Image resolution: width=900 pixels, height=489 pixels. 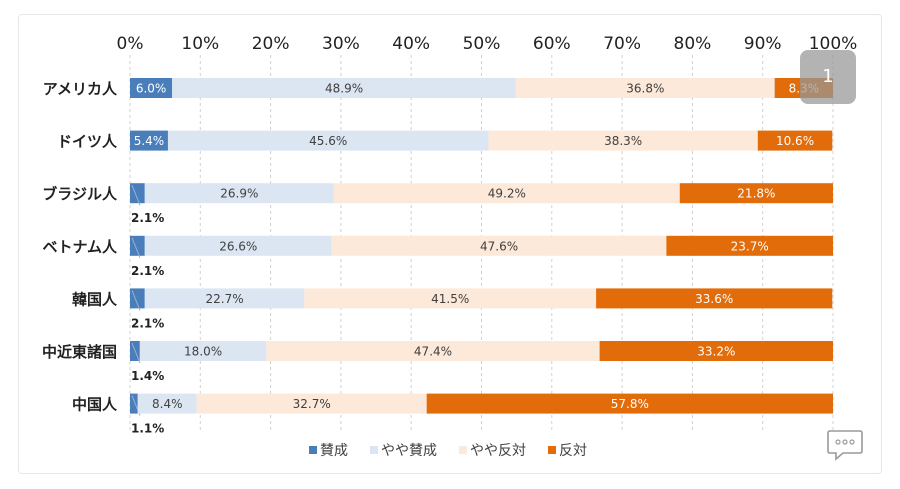 I want to click on data-label: 5.4%, so click(x=149, y=141).